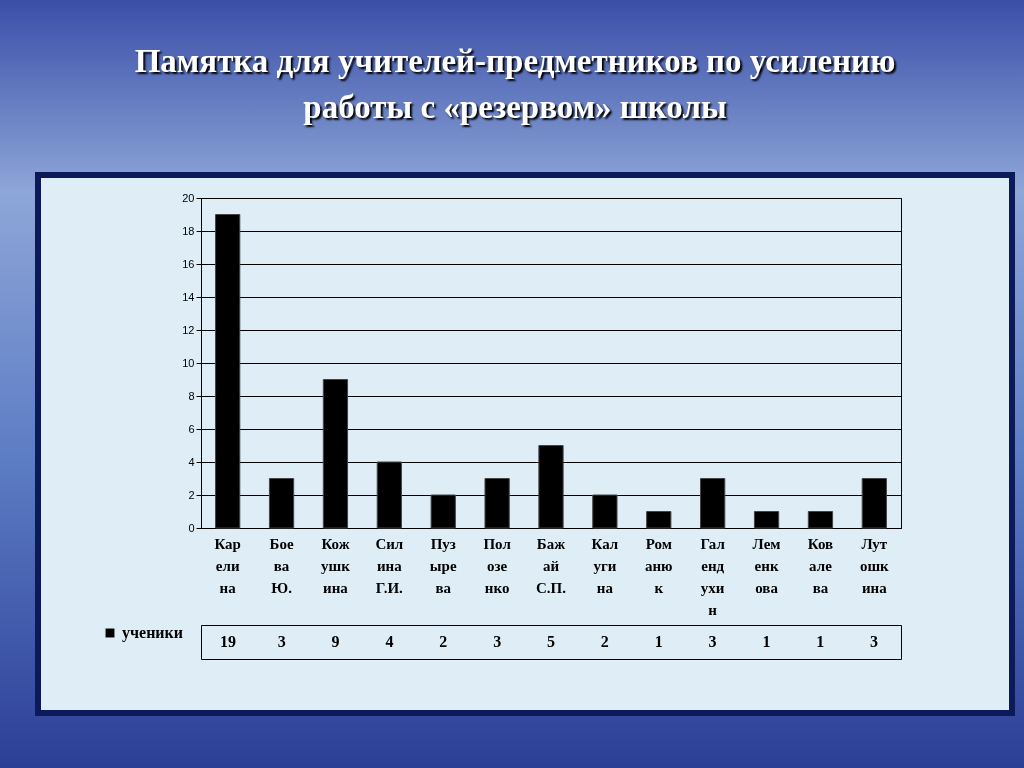  Describe the element at coordinates (281, 565) in the screenshot. I see `x-tick-label: Боева Ю.` at that location.